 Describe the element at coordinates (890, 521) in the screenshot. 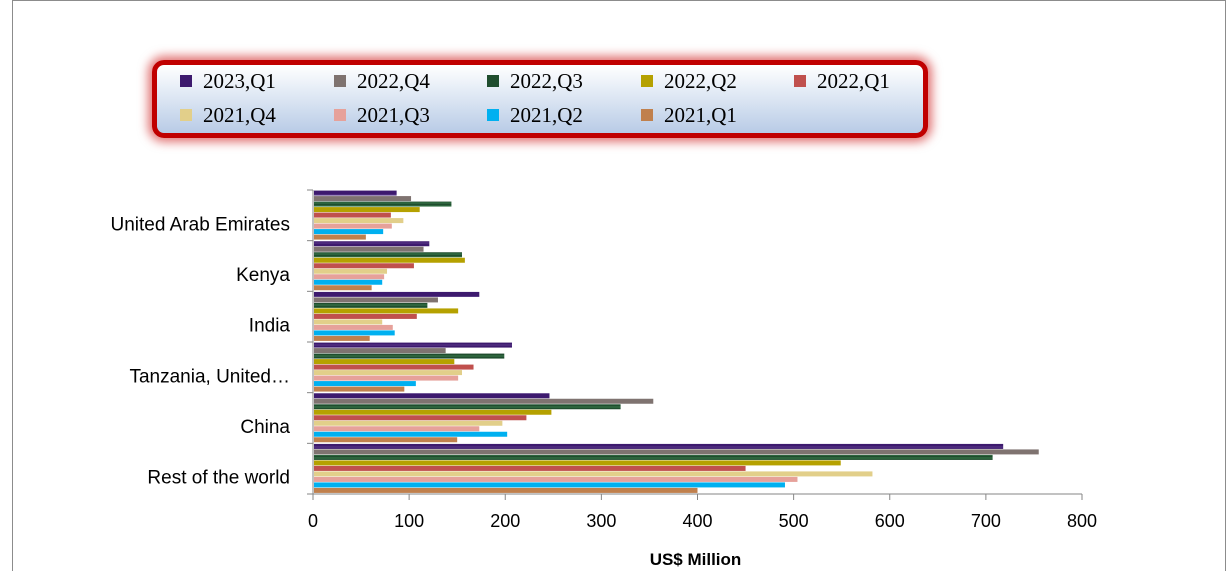

I see `x-tick-label: 600` at that location.